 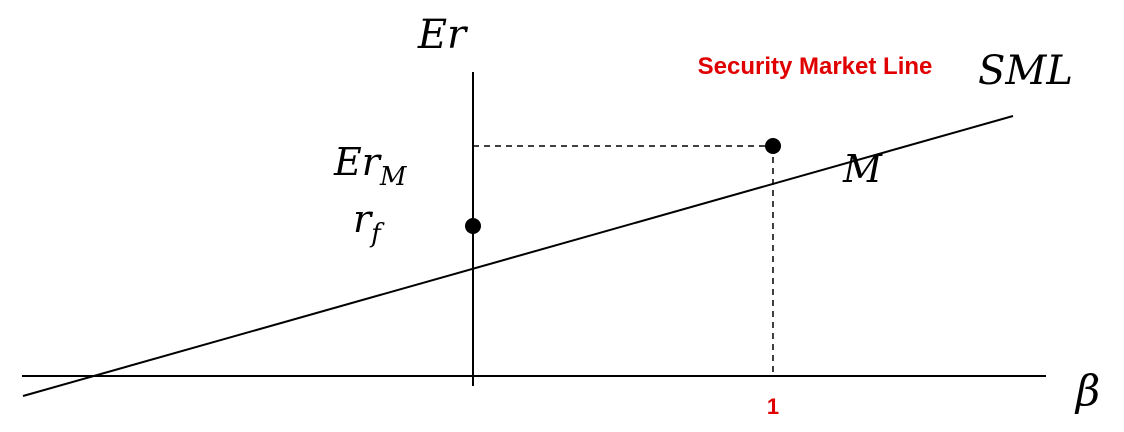 What do you see at coordinates (773, 406) in the screenshot?
I see `beta-one-tick-label: 1` at bounding box center [773, 406].